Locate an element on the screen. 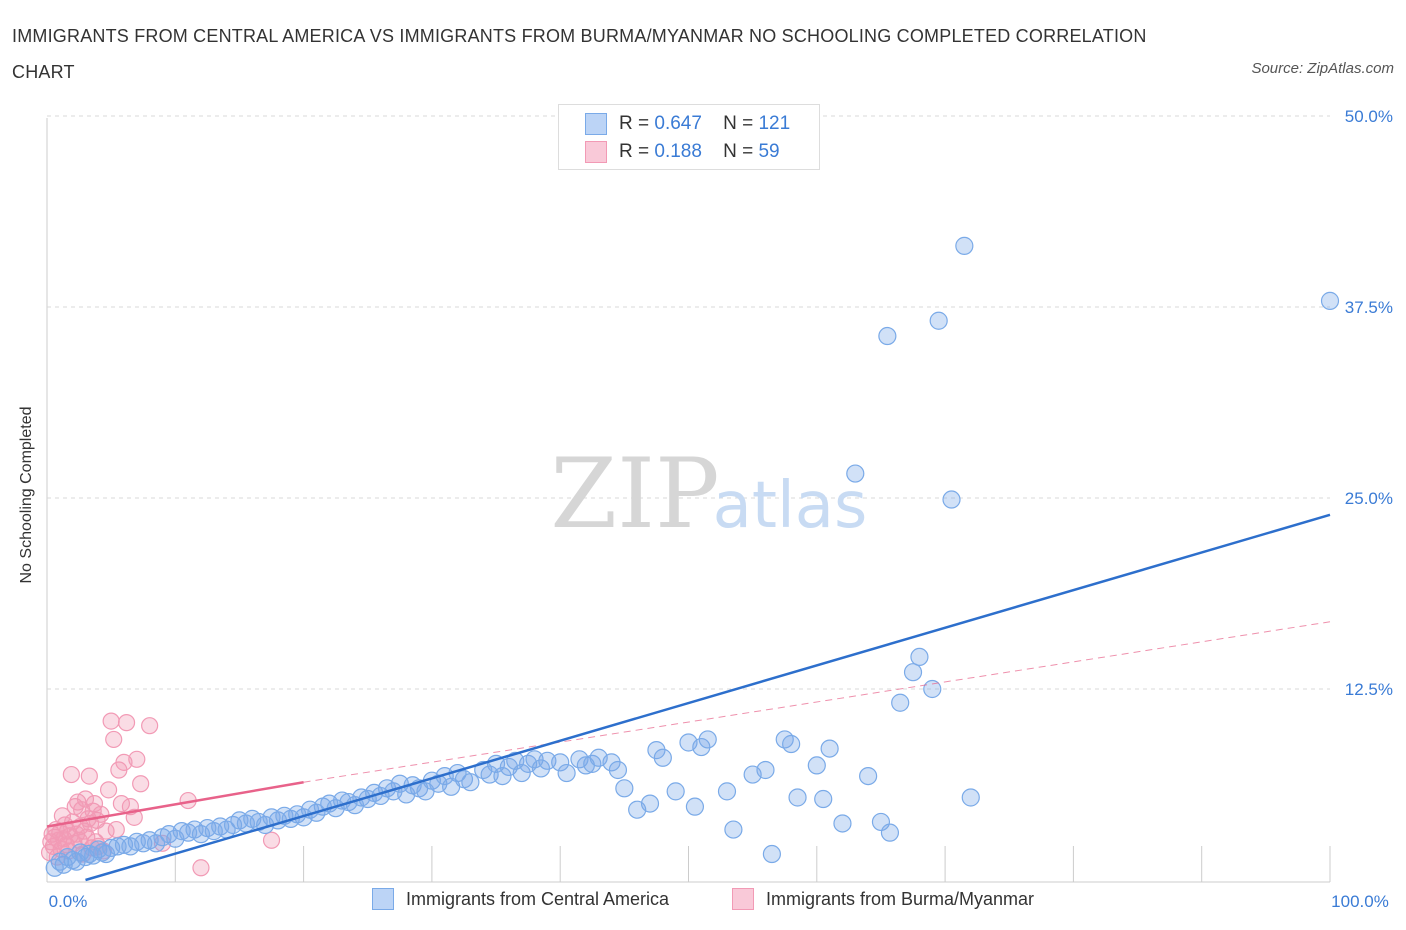  legend-item-central-america: Immigrants from Central America is located at coordinates (520, 899).